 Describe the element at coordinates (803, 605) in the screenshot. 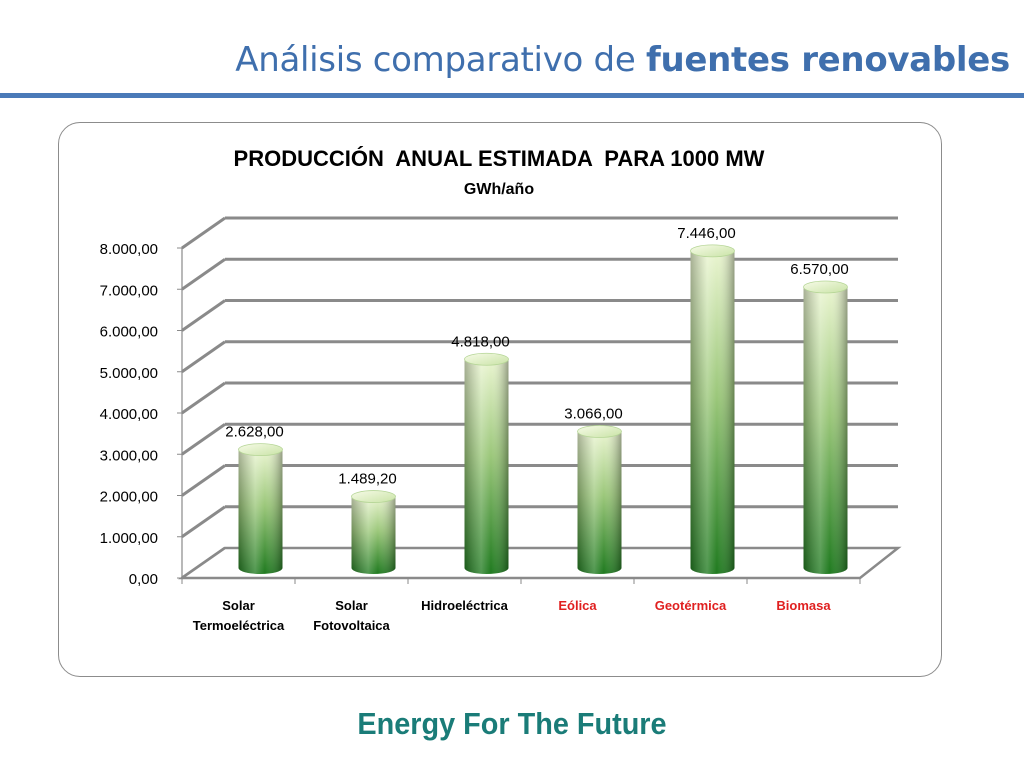

I see `x-category-label: Biomasa` at that location.